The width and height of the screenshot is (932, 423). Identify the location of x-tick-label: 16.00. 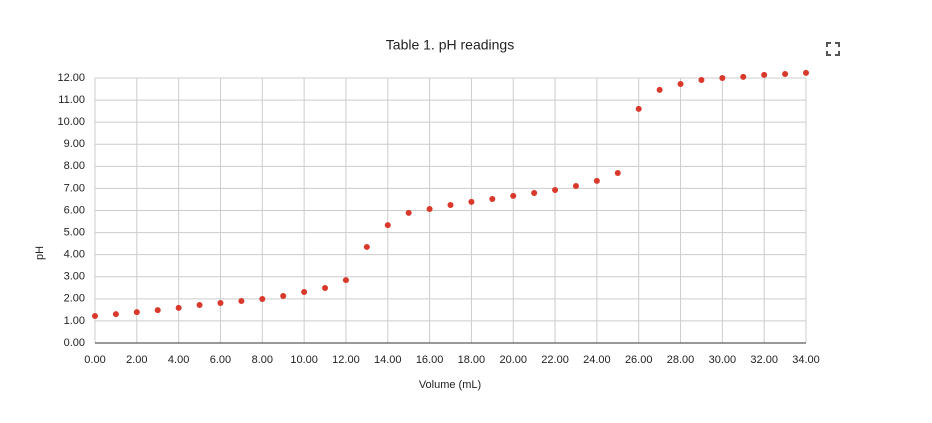
(430, 360).